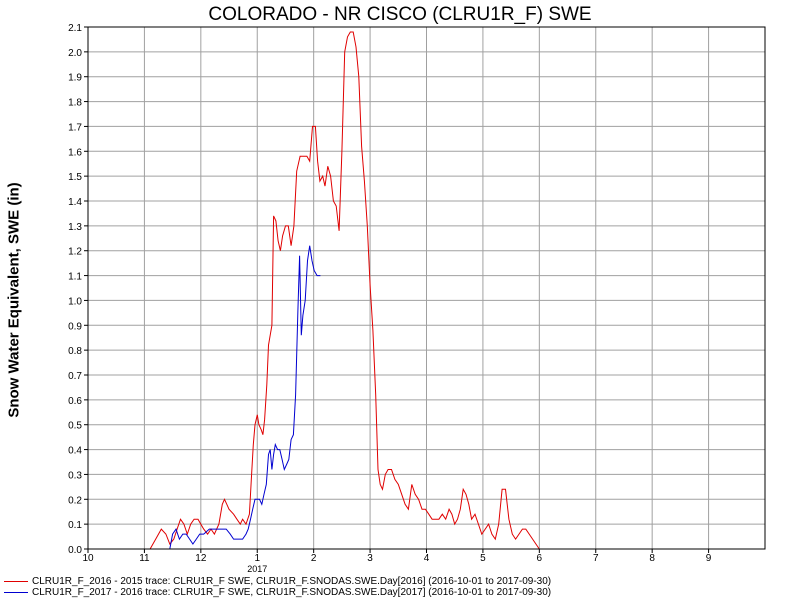 The width and height of the screenshot is (800, 600). I want to click on legend-swatch-red, so click(16, 581).